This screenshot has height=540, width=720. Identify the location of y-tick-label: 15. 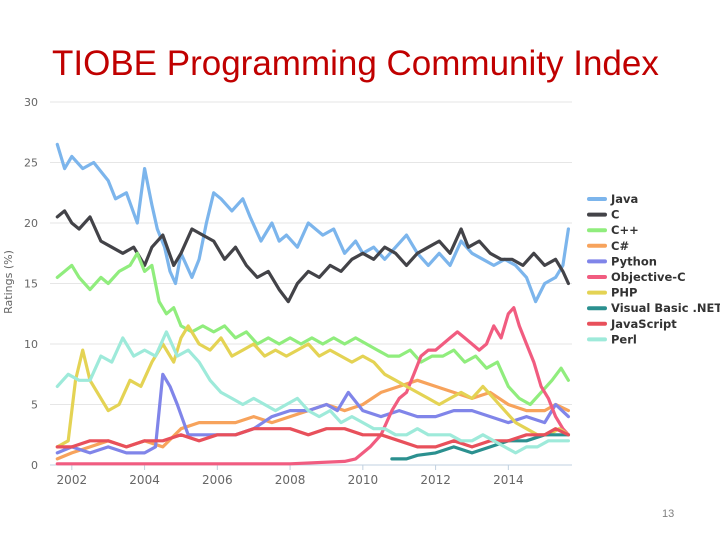
(31, 284).